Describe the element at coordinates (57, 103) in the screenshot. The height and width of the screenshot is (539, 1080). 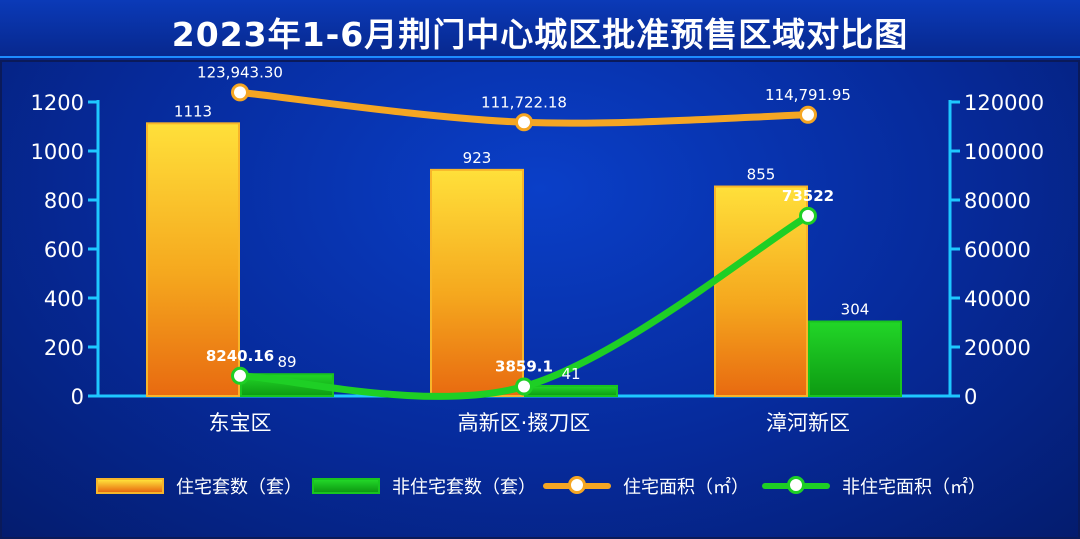
I see `y-left-tick-label: 1200` at that location.